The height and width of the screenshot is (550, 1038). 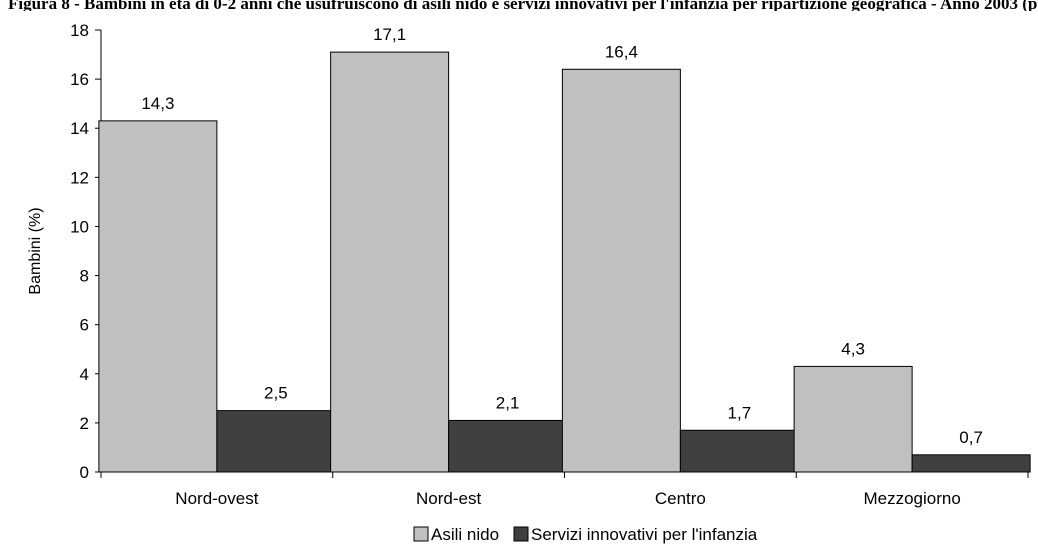 What do you see at coordinates (84, 325) in the screenshot?
I see `y-tick-label: 6` at bounding box center [84, 325].